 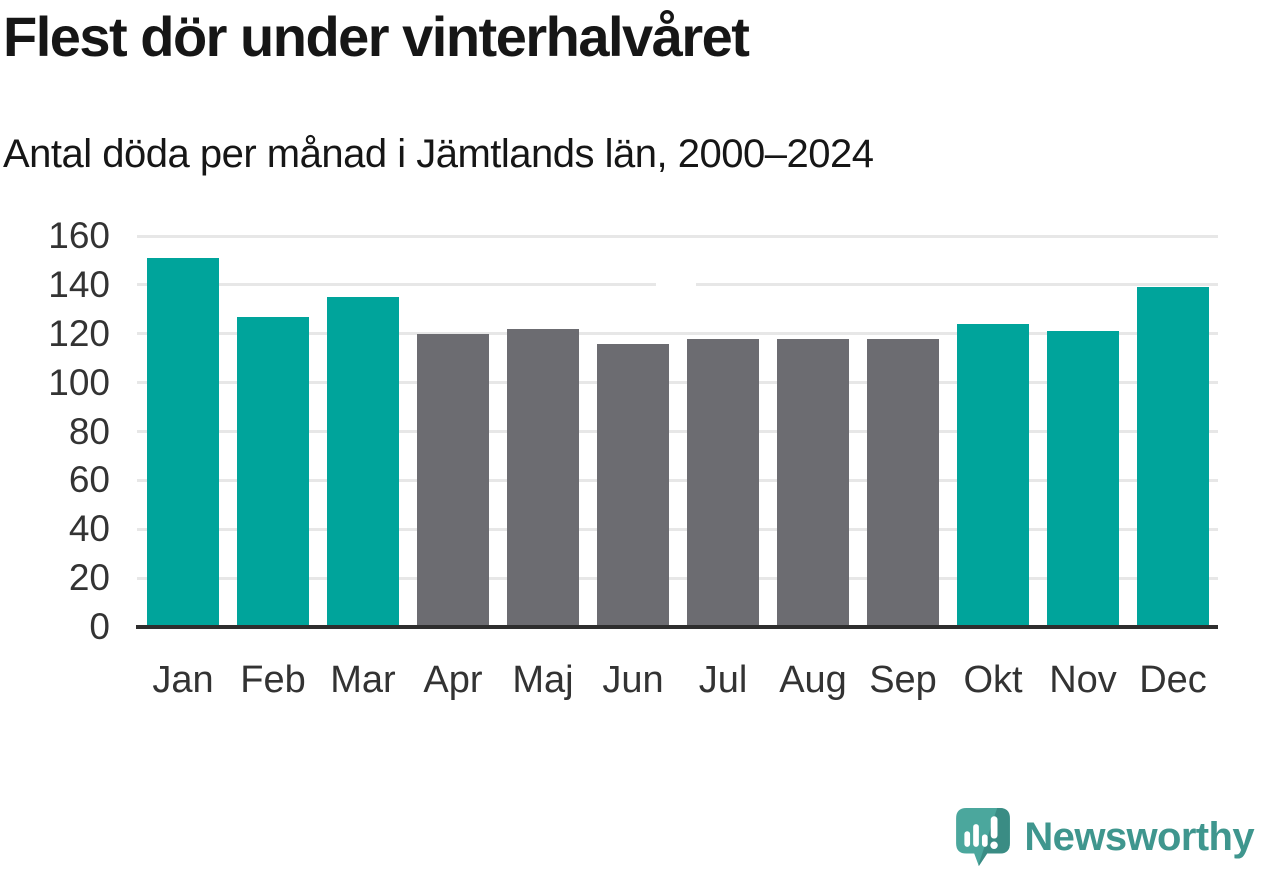 I want to click on newsworthy-bubble-chart-icon, so click(x=983, y=837).